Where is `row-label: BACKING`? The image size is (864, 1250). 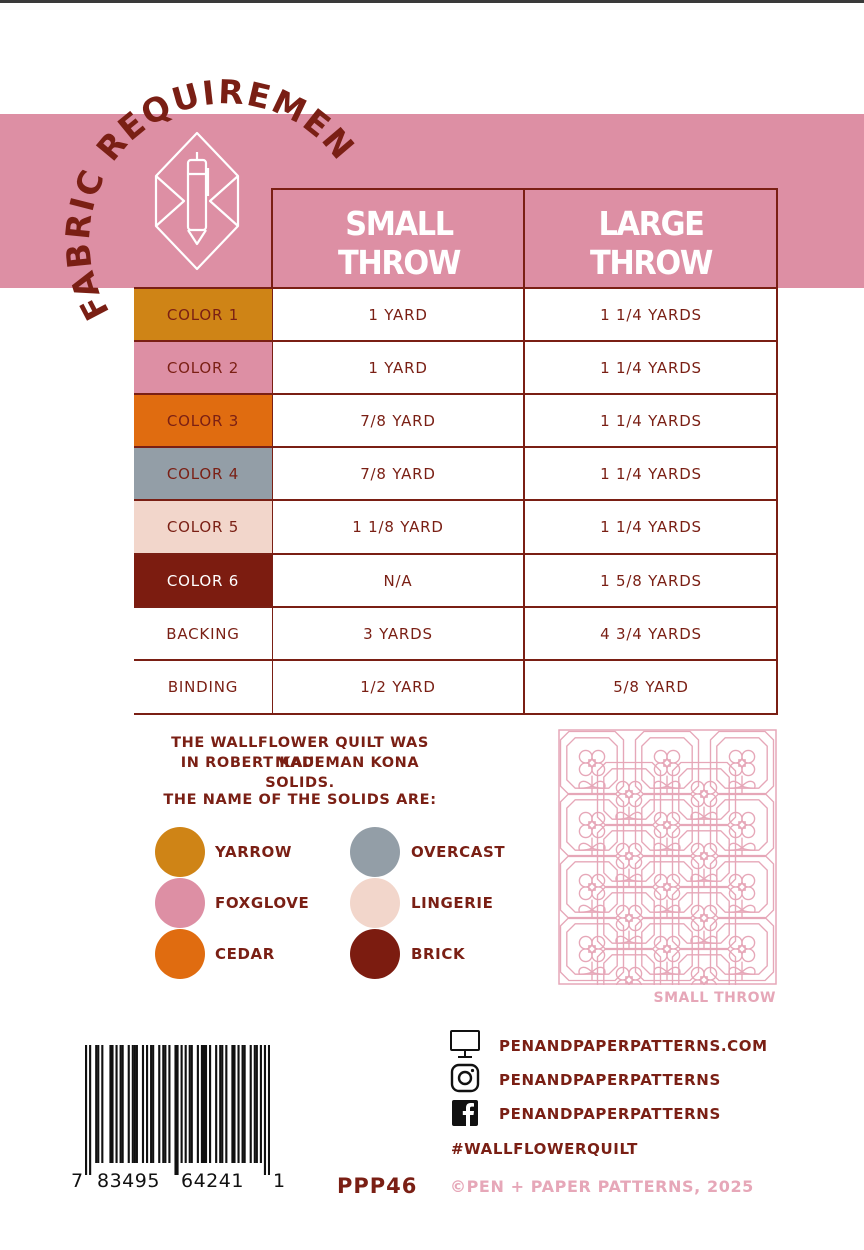
row-label: BACKING is located at coordinates (203, 633).